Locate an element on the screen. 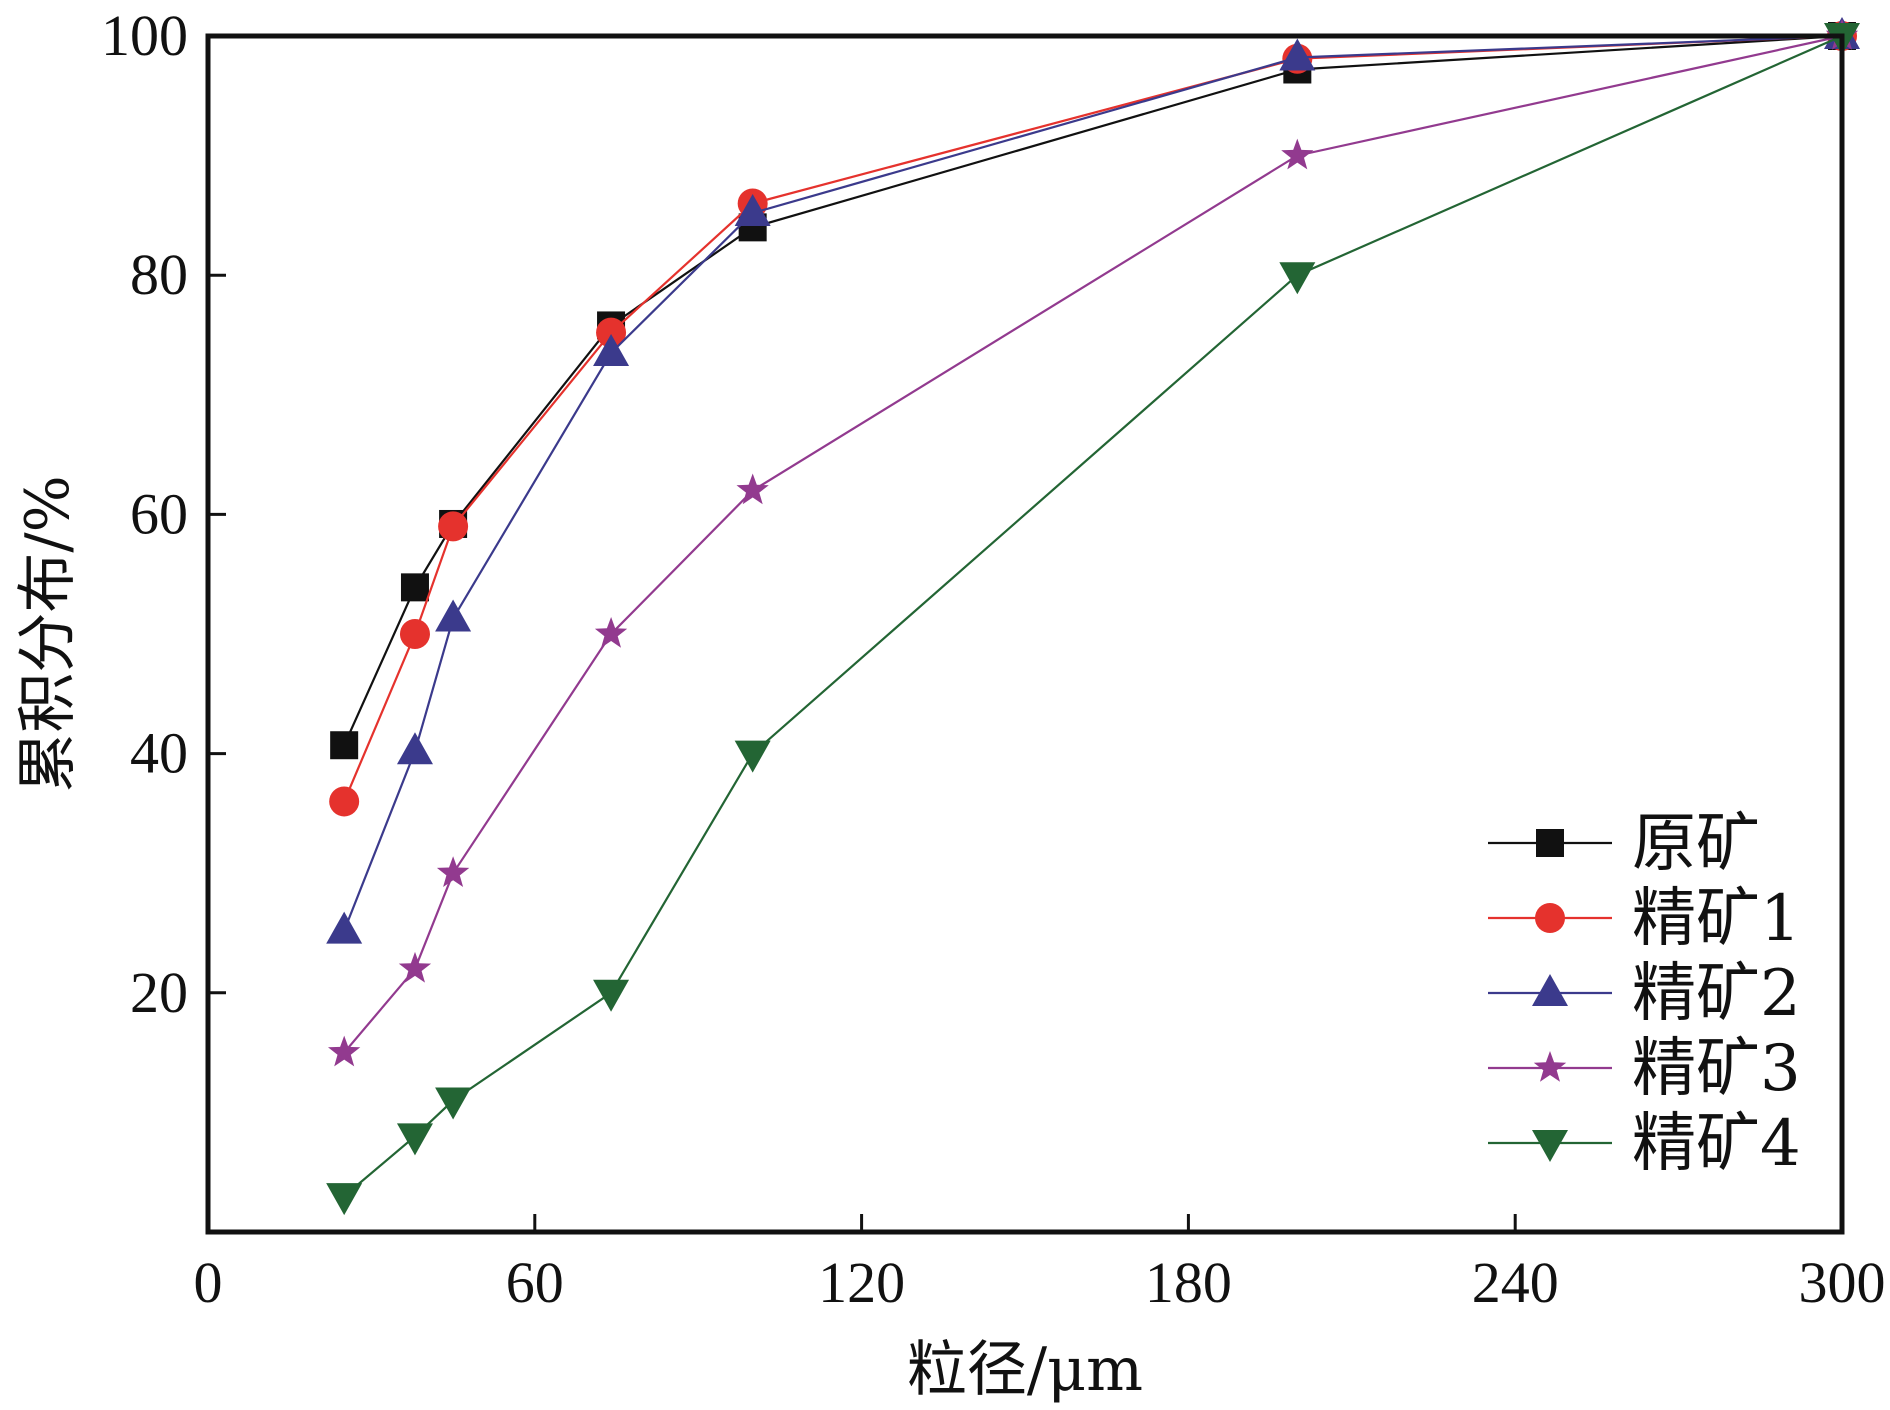 The height and width of the screenshot is (1410, 1890). legend-item: 精矿3 is located at coordinates (1644, 1069).